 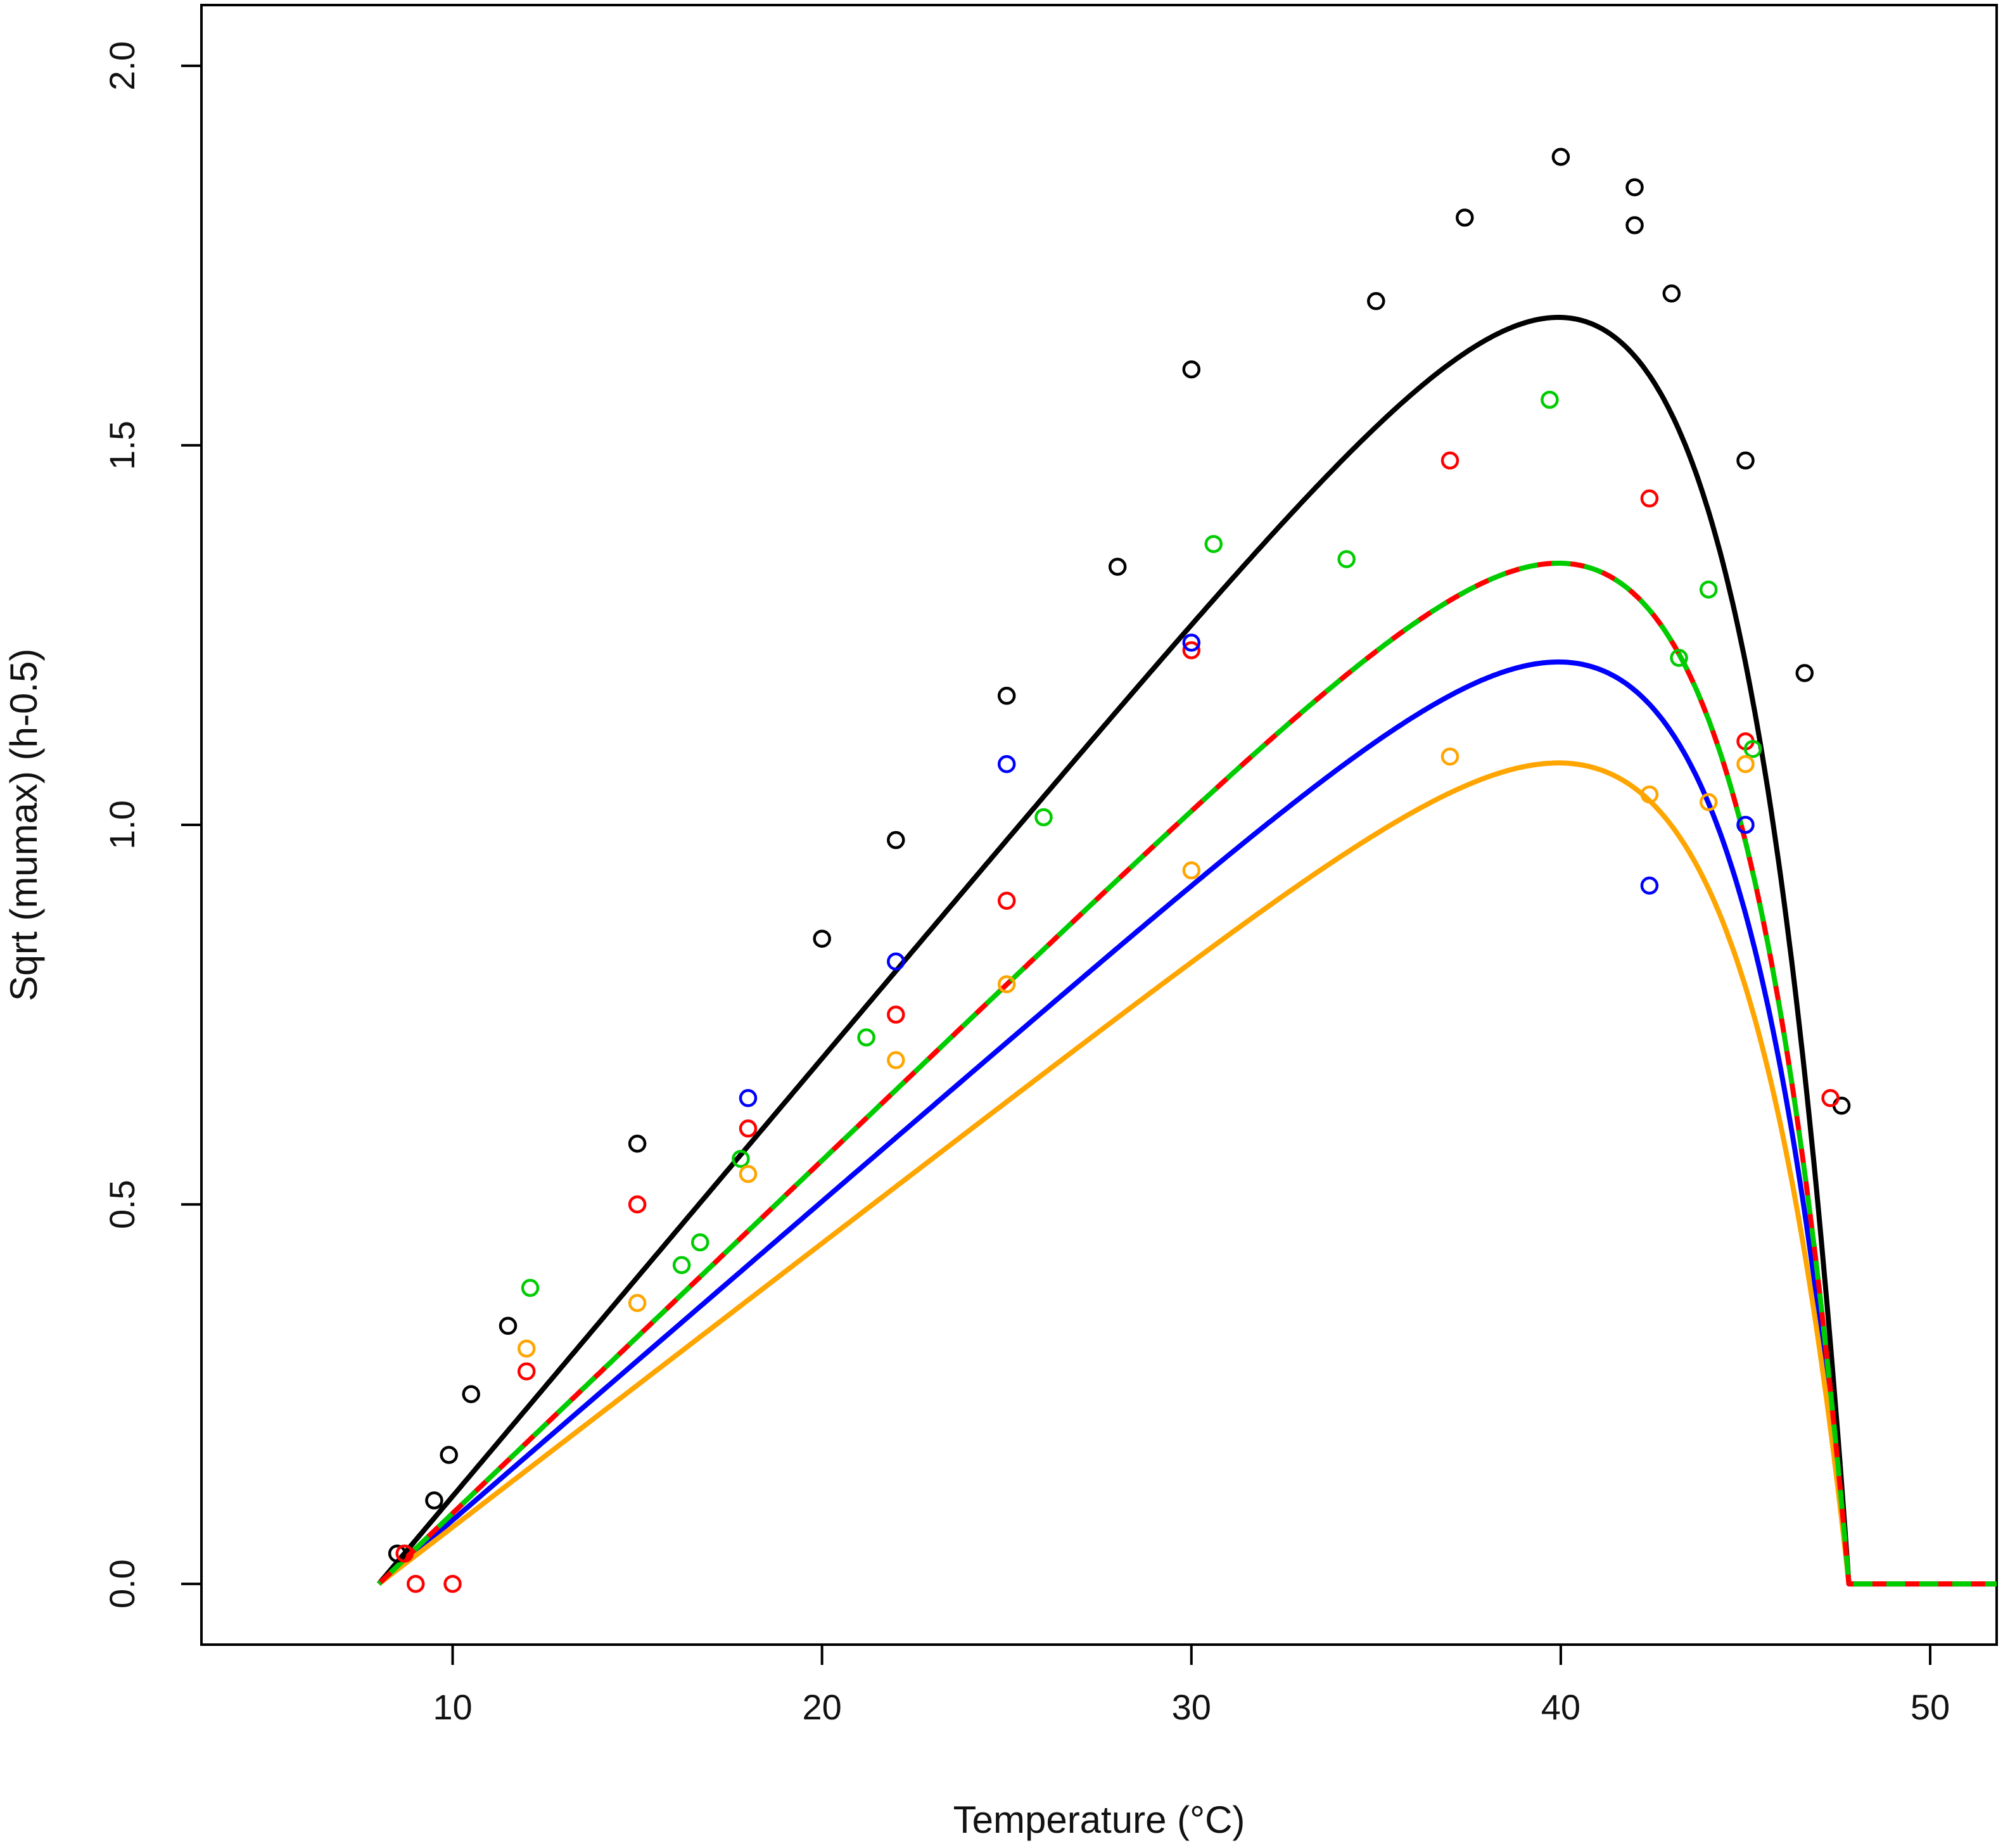 I want to click on y-tick-label: 1.0, so click(x=122, y=825).